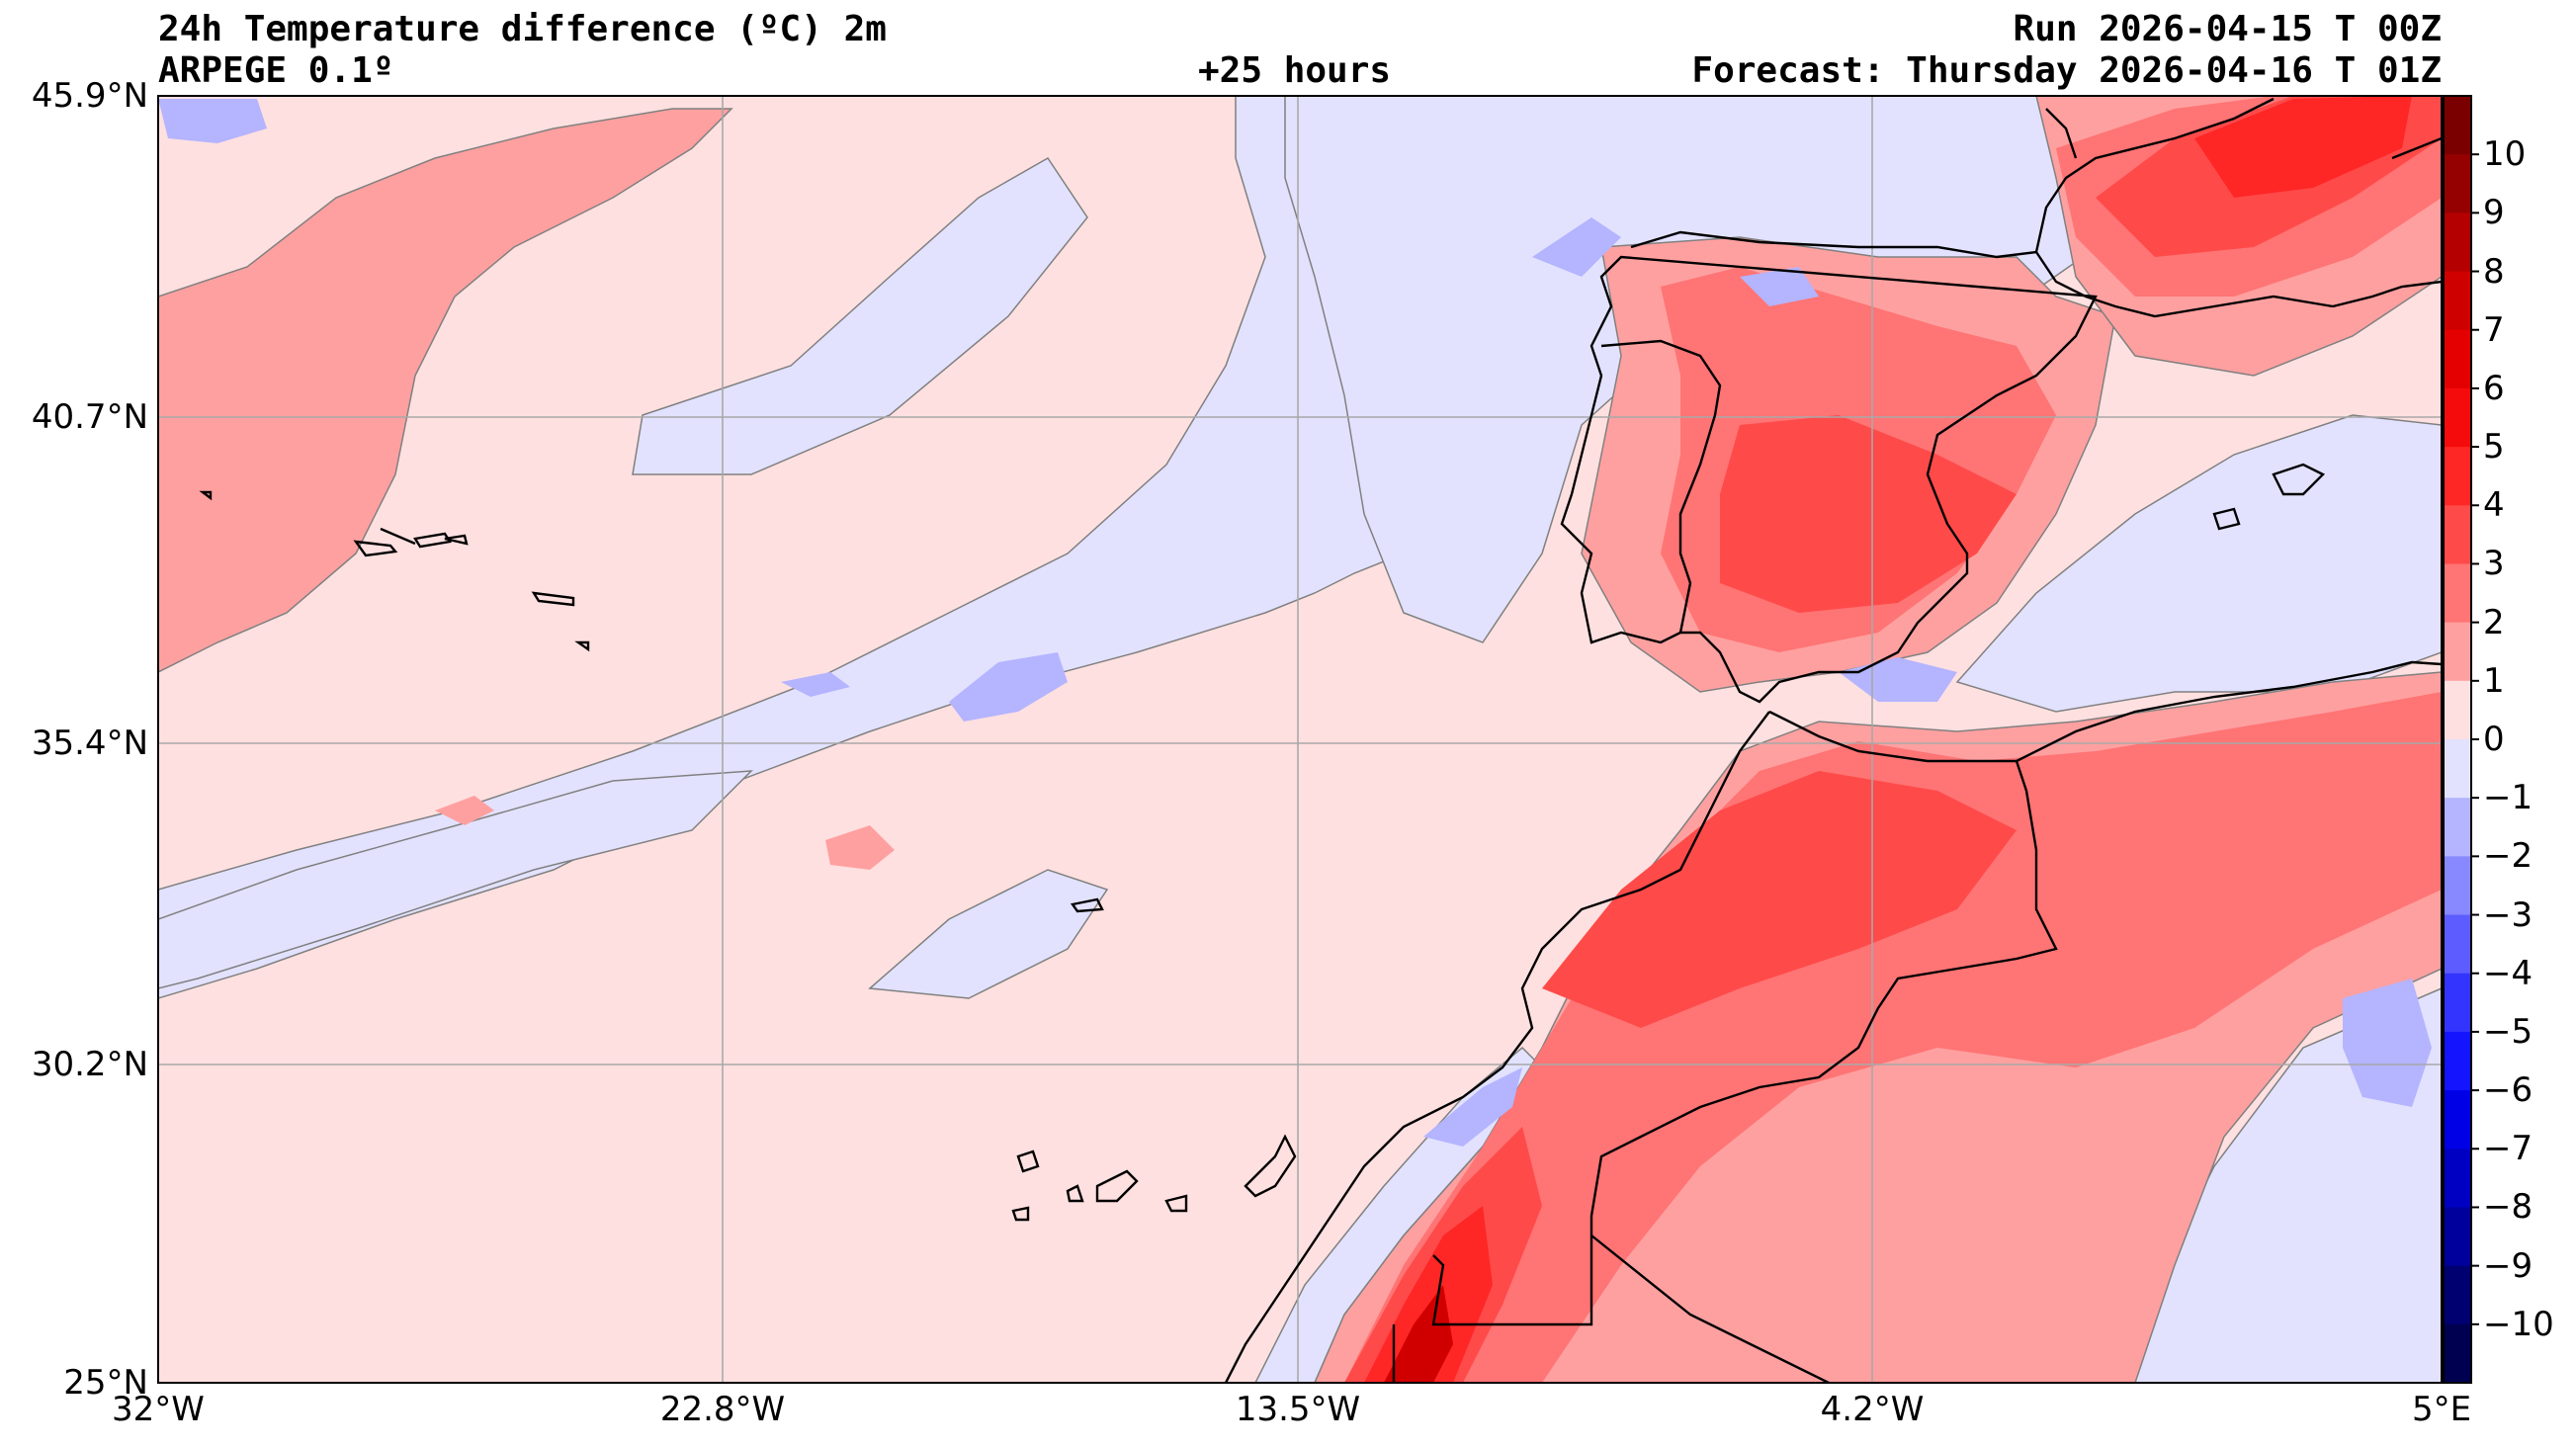 This screenshot has height=1448, width=2576. What do you see at coordinates (89, 417) in the screenshot?
I see `lat-label-40-7: 40.7°N` at bounding box center [89, 417].